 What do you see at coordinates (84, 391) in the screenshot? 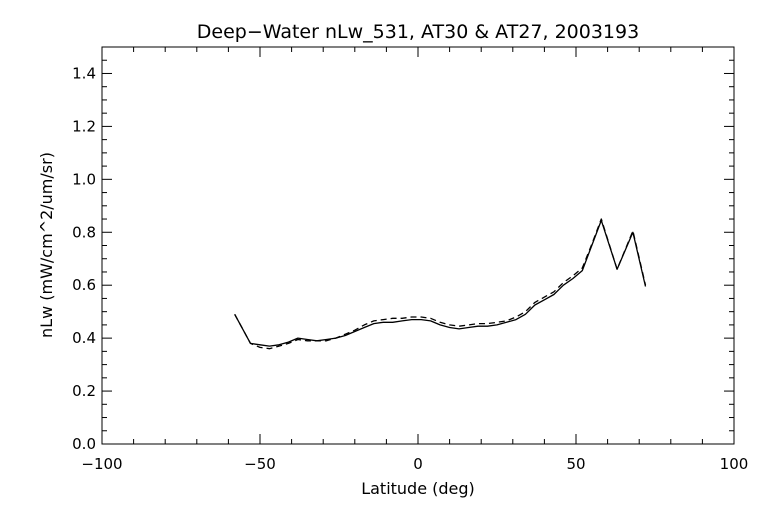
I see `y-tick-label: 0.2` at bounding box center [84, 391].